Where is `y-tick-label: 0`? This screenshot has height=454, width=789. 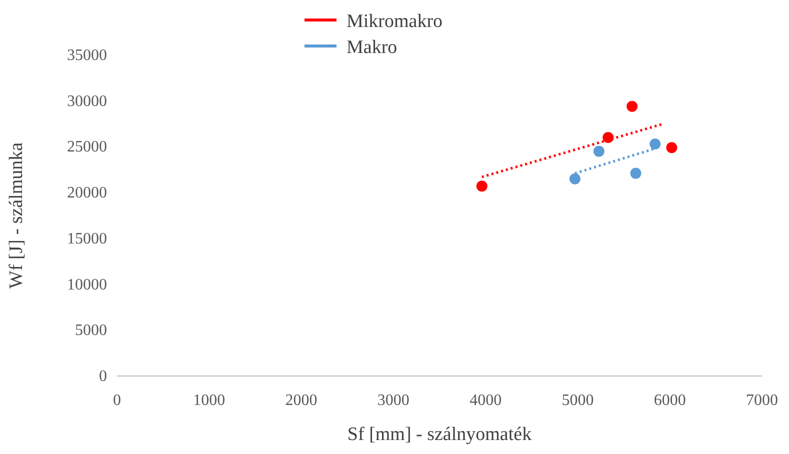
y-tick-label: 0 is located at coordinates (103, 376).